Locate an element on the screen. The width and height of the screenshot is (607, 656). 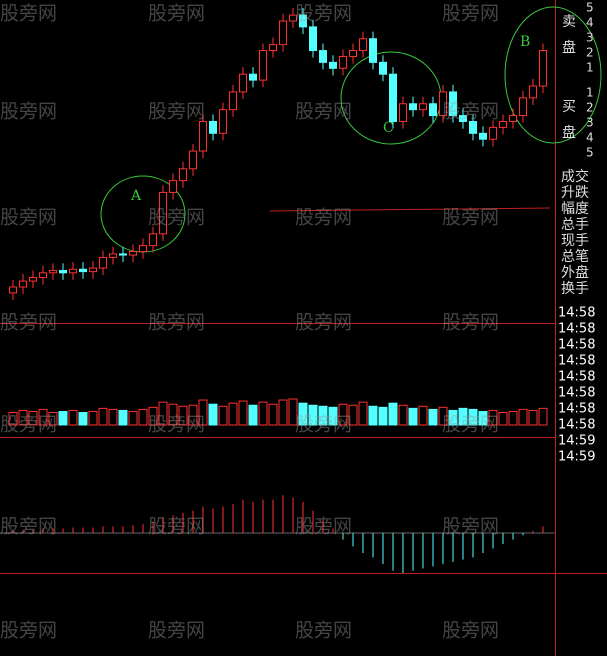
circle is located at coordinates (553, 75).